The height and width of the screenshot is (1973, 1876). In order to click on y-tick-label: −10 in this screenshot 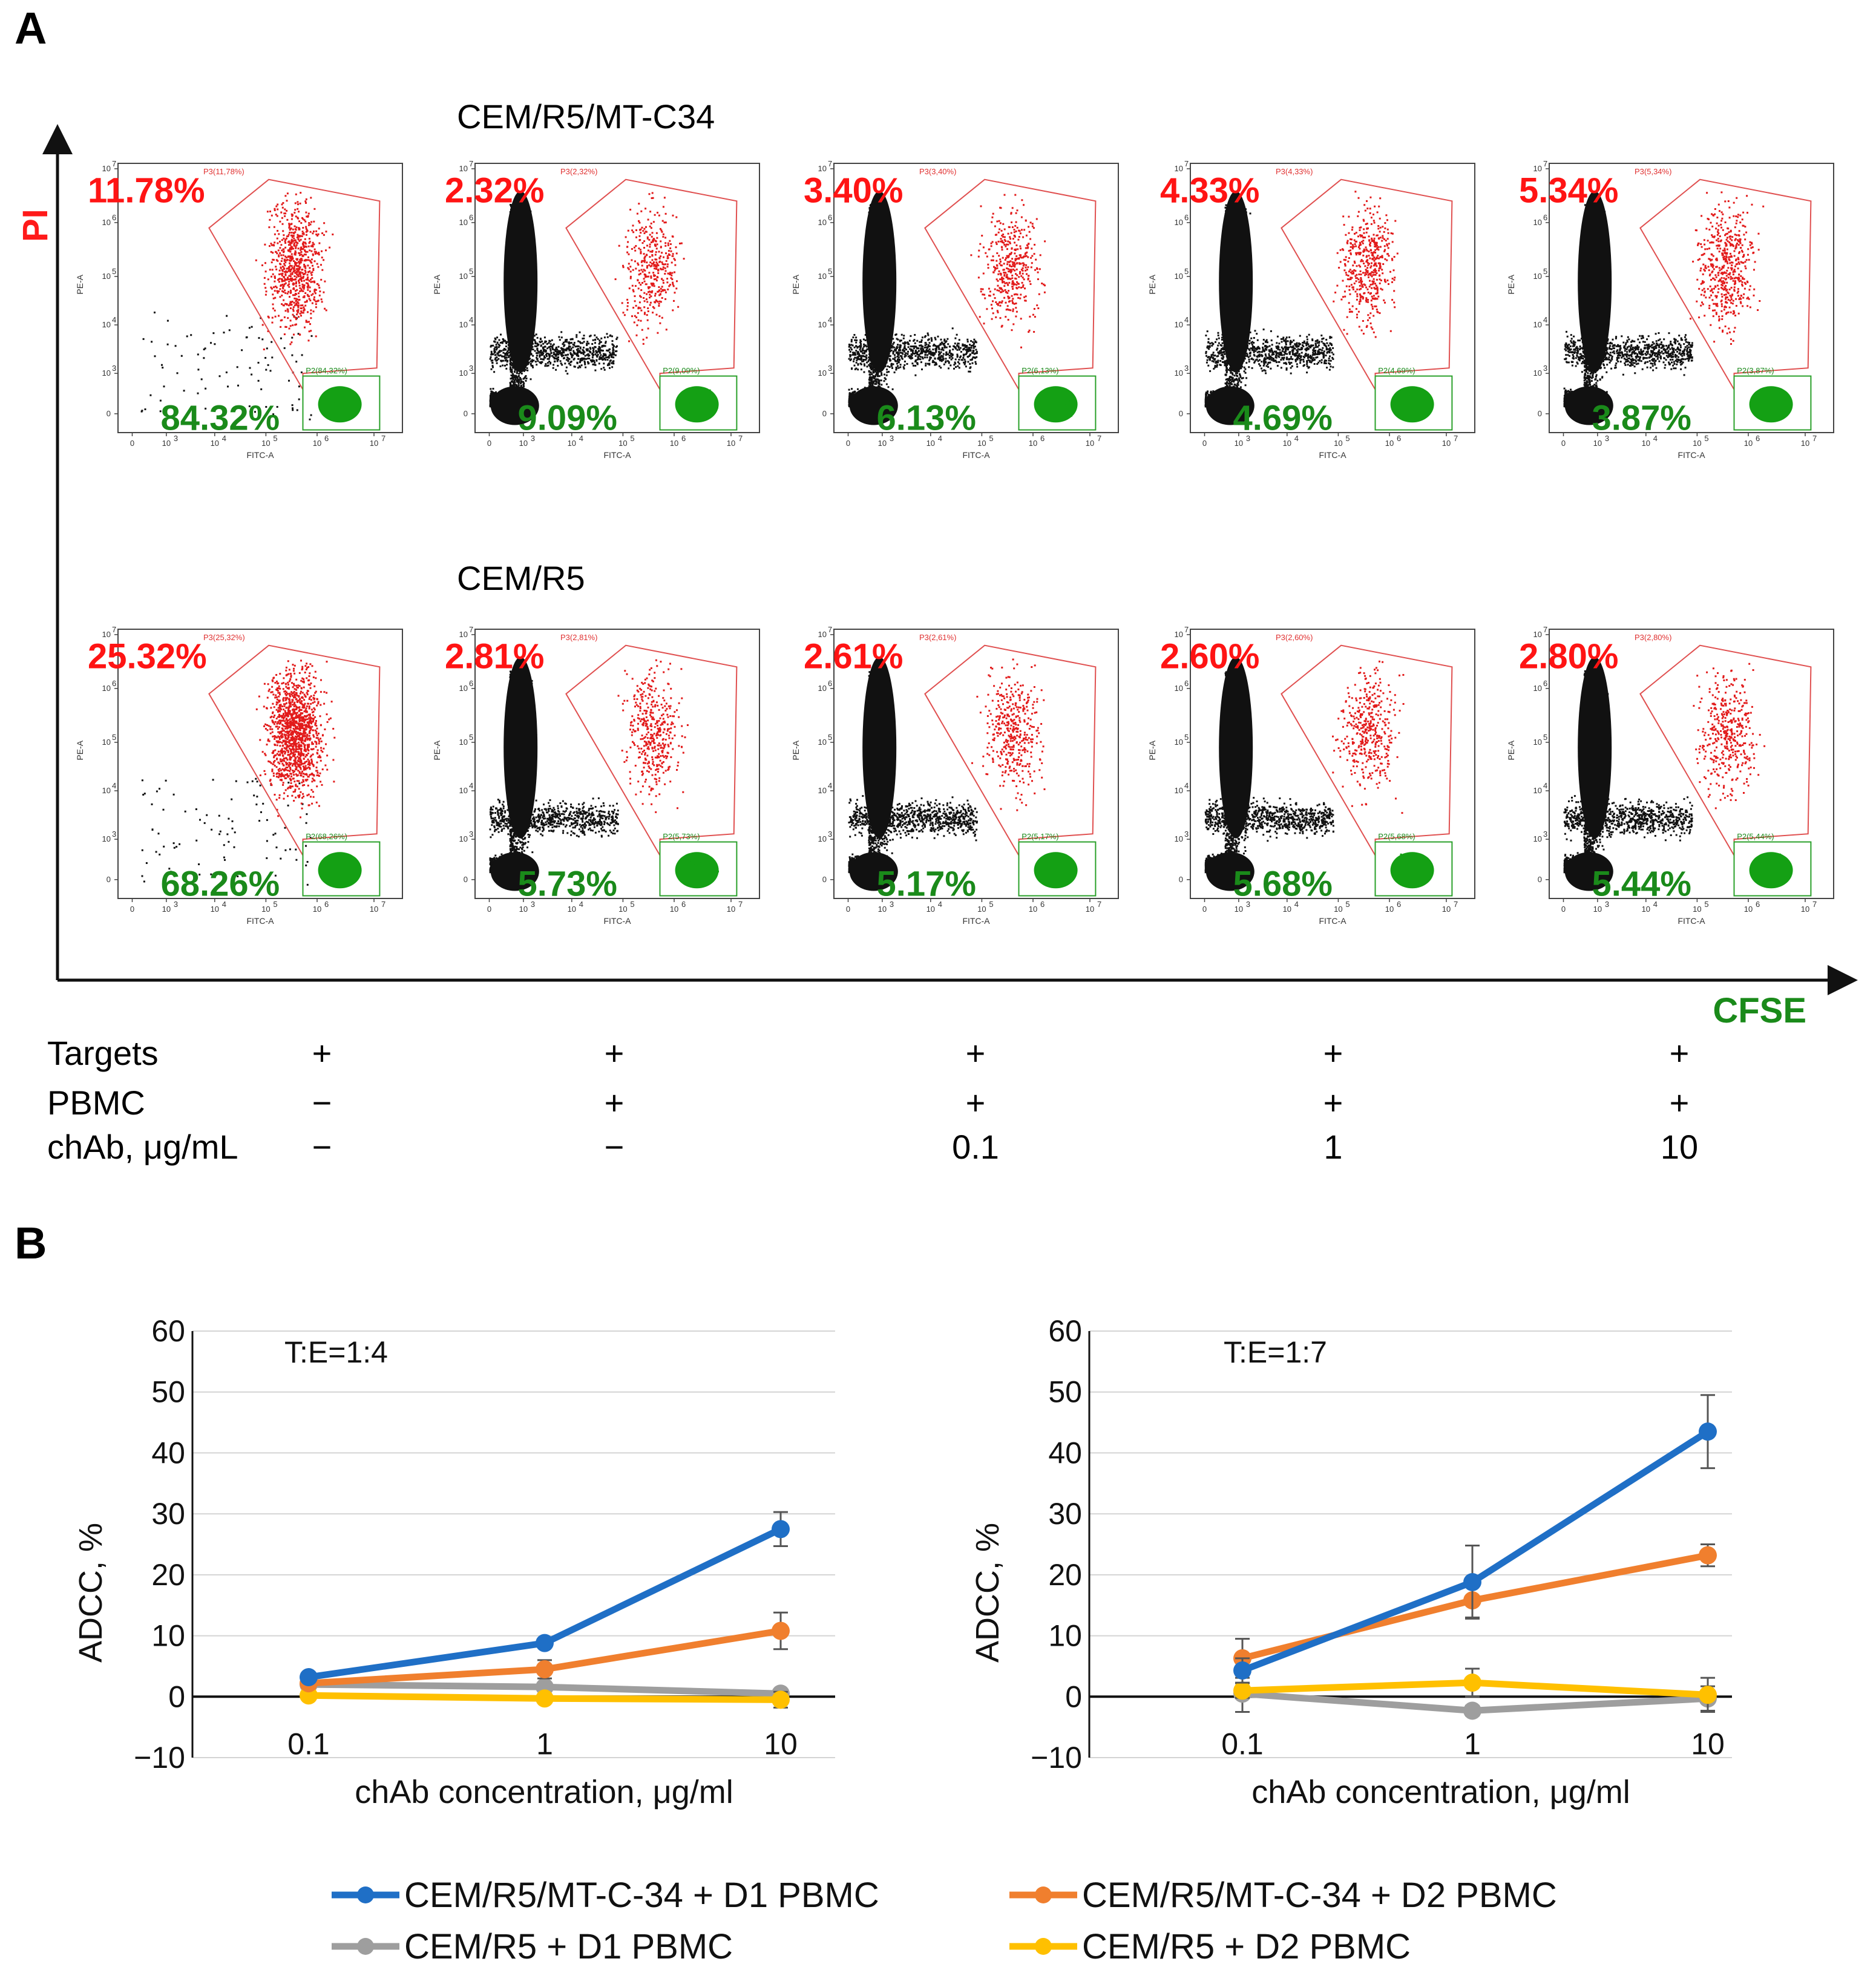, I will do `click(159, 1758)`.